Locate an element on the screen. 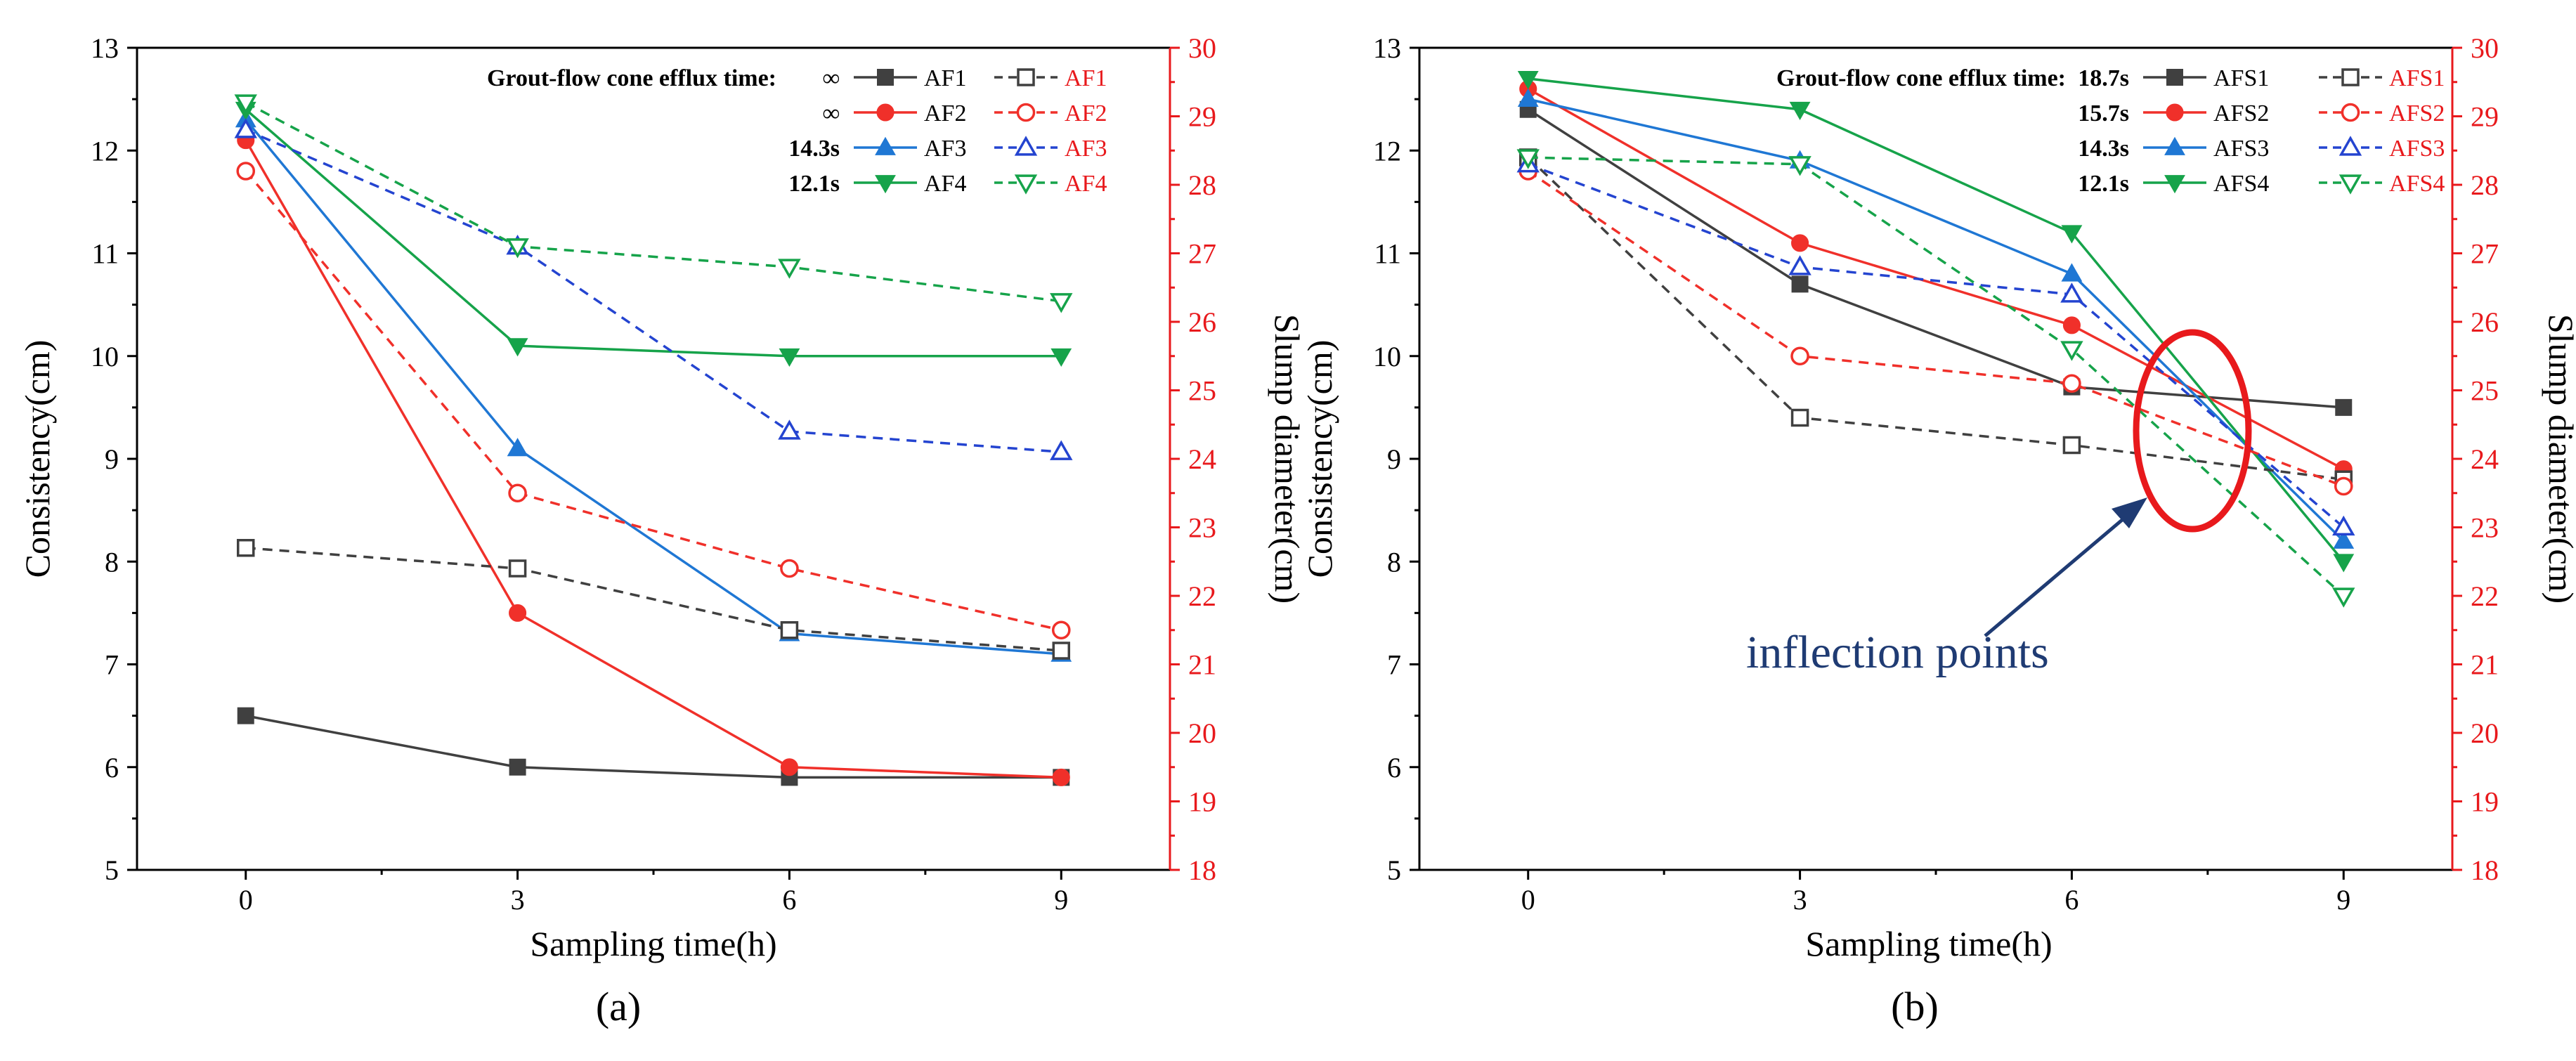 Image resolution: width=2576 pixels, height=1061 pixels. y-tick-label-left-b: 8 is located at coordinates (1394, 562).